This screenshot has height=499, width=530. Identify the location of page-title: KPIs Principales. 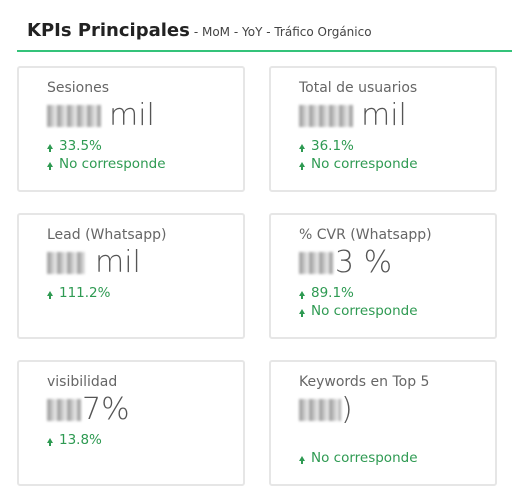
(108, 30).